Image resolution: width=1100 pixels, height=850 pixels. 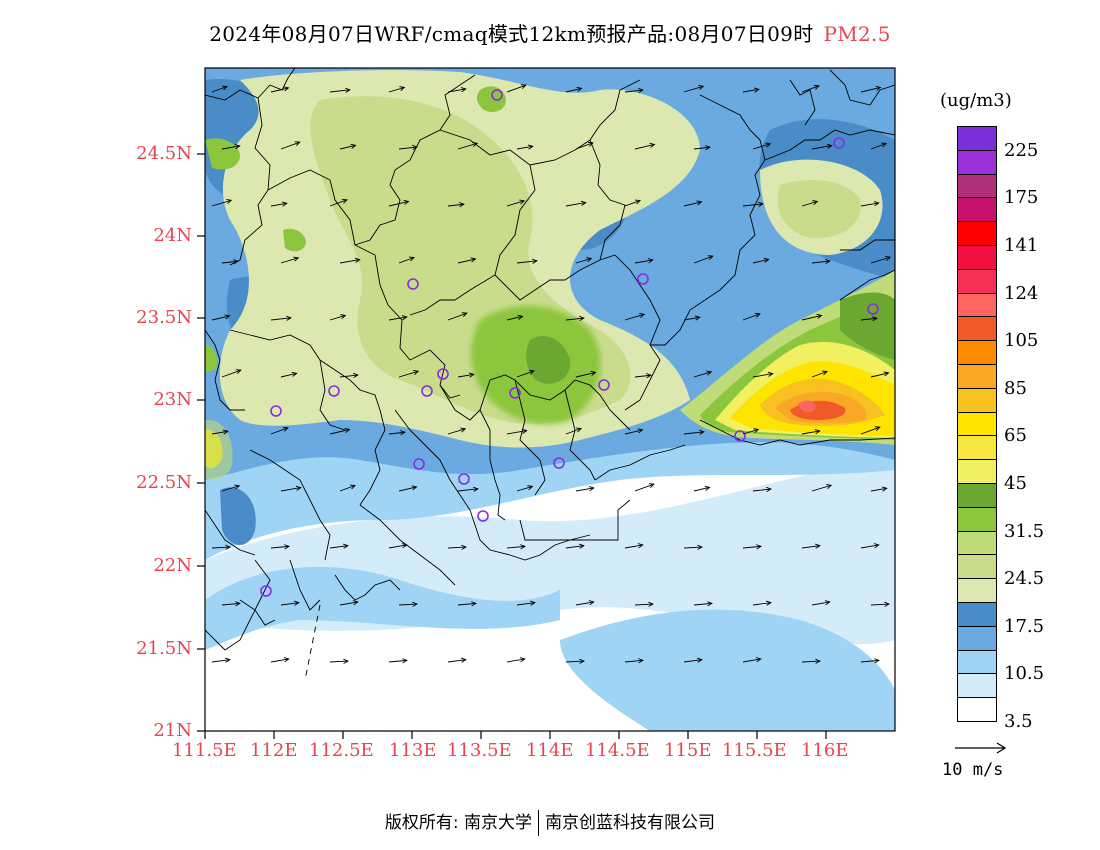 I want to click on colorbar, so click(x=977, y=424).